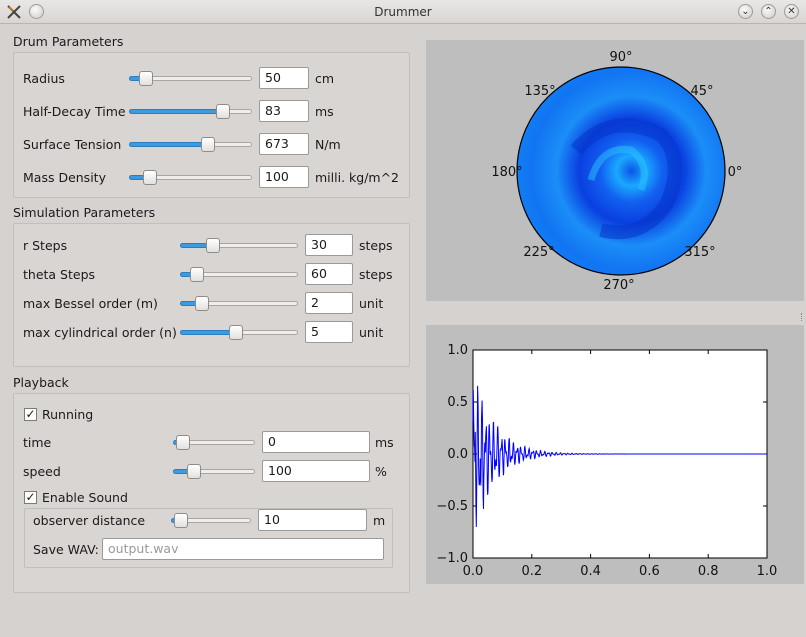 The height and width of the screenshot is (637, 806). What do you see at coordinates (329, 303) in the screenshot?
I see `bessel-order-input: 2` at bounding box center [329, 303].